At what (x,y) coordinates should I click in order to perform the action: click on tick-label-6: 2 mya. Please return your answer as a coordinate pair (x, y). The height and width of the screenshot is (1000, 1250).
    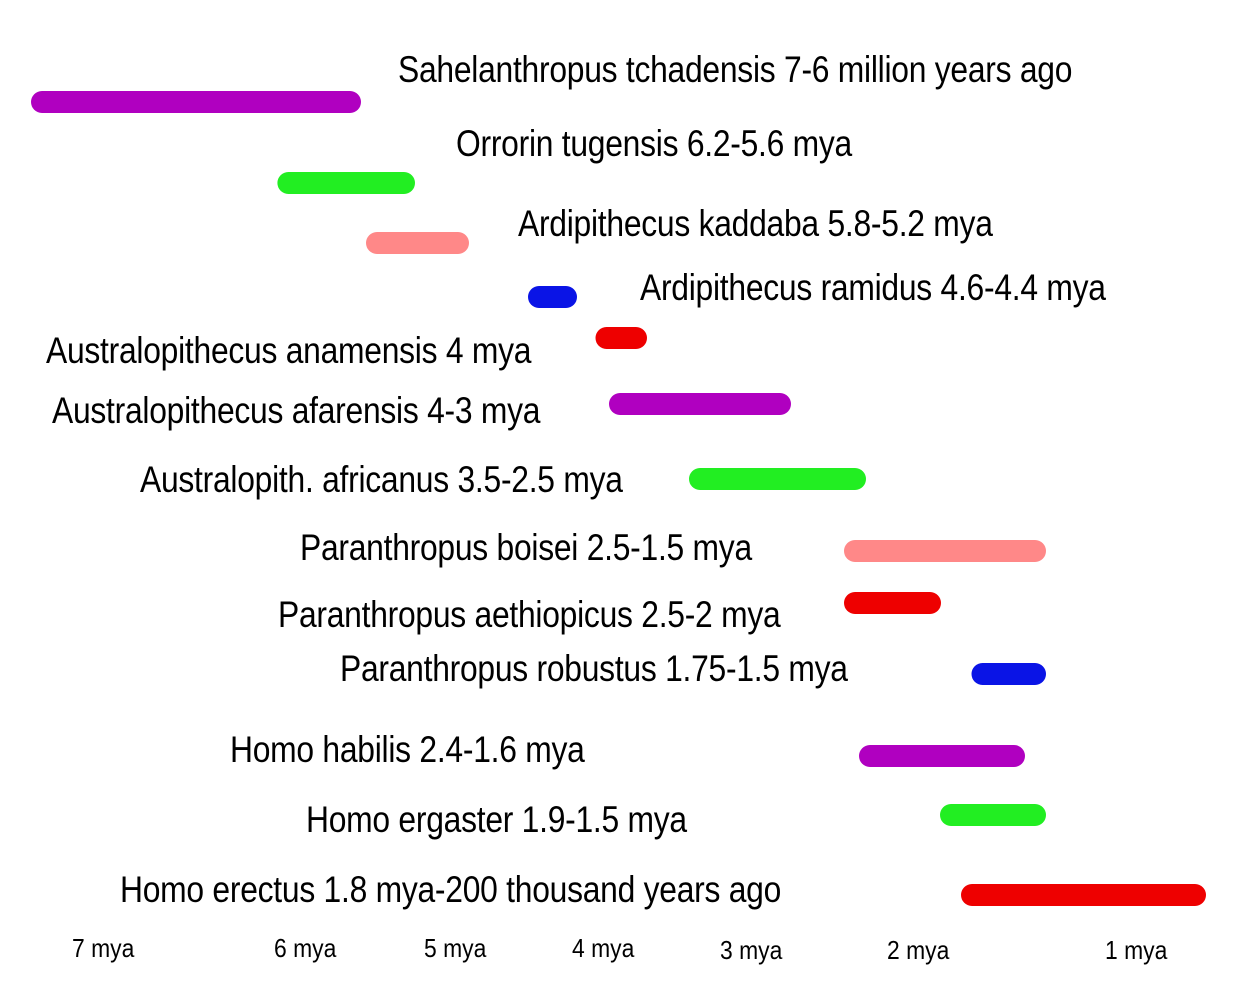
    Looking at the image, I should click on (918, 950).